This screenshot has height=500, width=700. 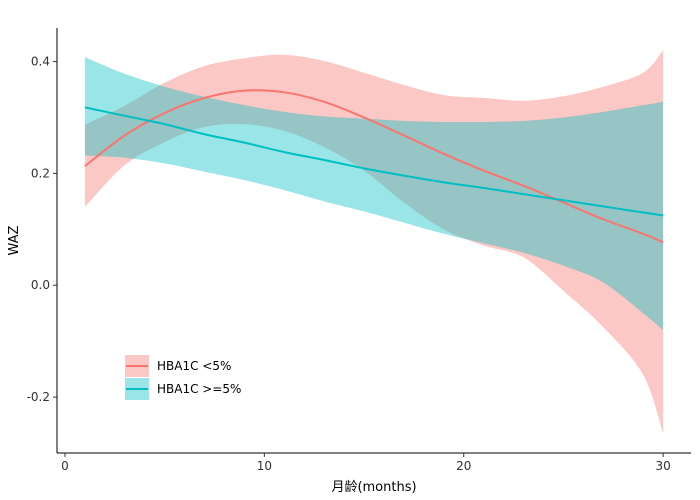 I want to click on y-tick-label: 0.2, so click(x=40, y=173).